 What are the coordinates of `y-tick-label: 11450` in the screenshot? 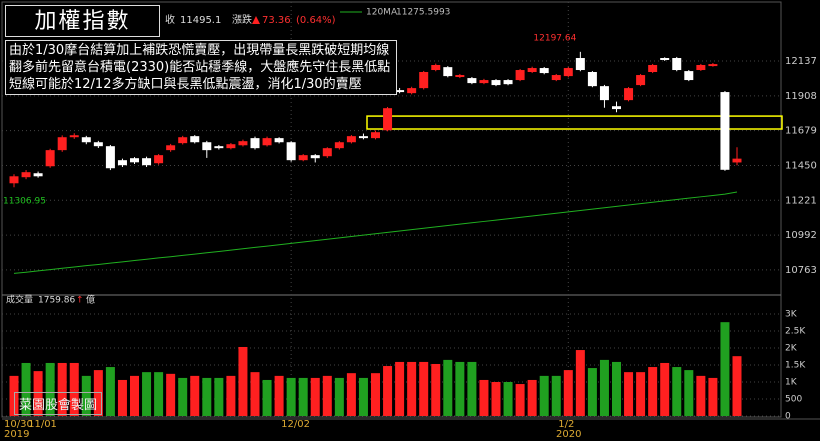 It's located at (801, 165).